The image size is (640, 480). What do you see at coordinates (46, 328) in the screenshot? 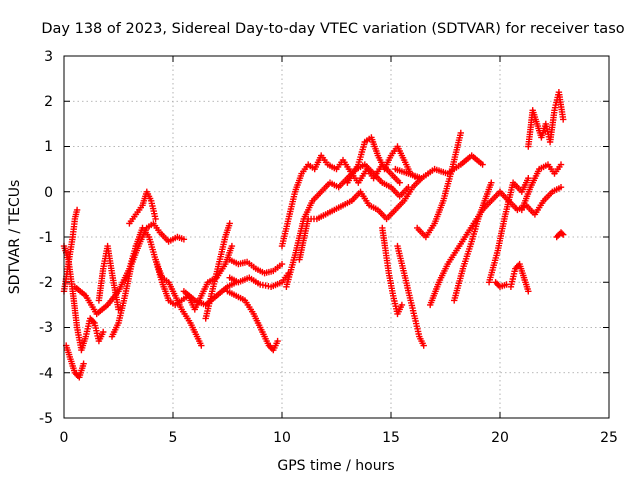
I see `y-tick-label: -3` at bounding box center [46, 328].